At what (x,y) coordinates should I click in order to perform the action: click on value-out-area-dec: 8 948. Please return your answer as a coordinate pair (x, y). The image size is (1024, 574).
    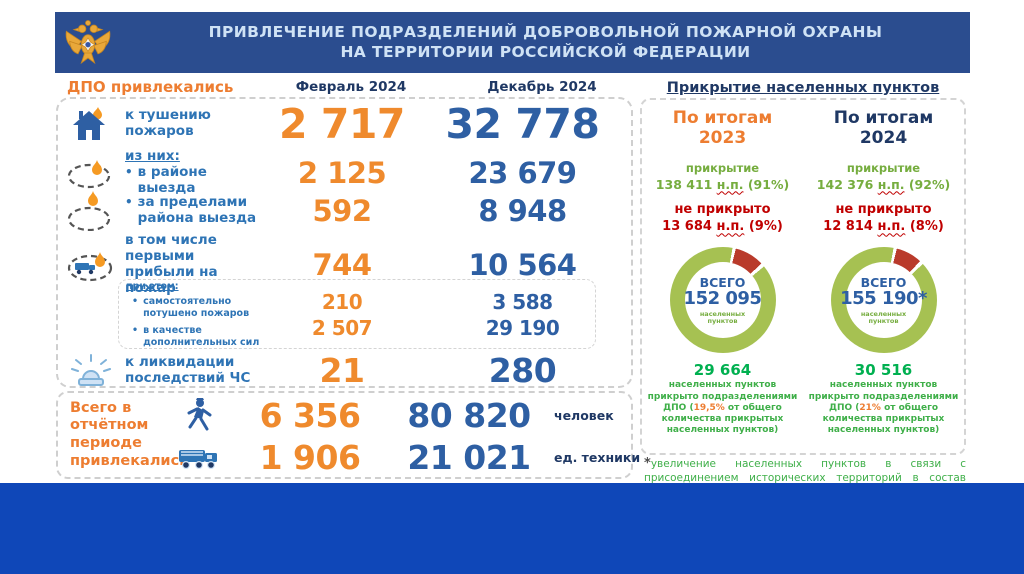
    Looking at the image, I should click on (522, 211).